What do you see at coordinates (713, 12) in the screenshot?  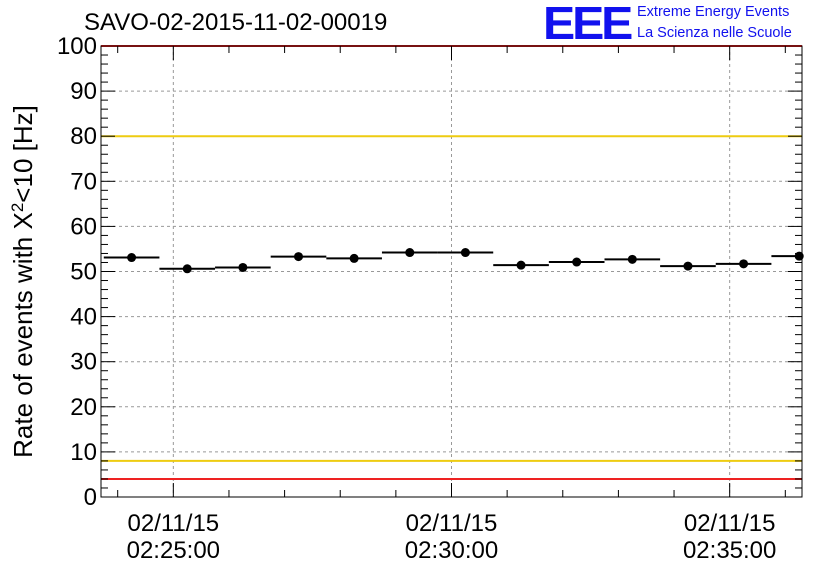 I see `logo-line-1: Extreme Energy Events` at bounding box center [713, 12].